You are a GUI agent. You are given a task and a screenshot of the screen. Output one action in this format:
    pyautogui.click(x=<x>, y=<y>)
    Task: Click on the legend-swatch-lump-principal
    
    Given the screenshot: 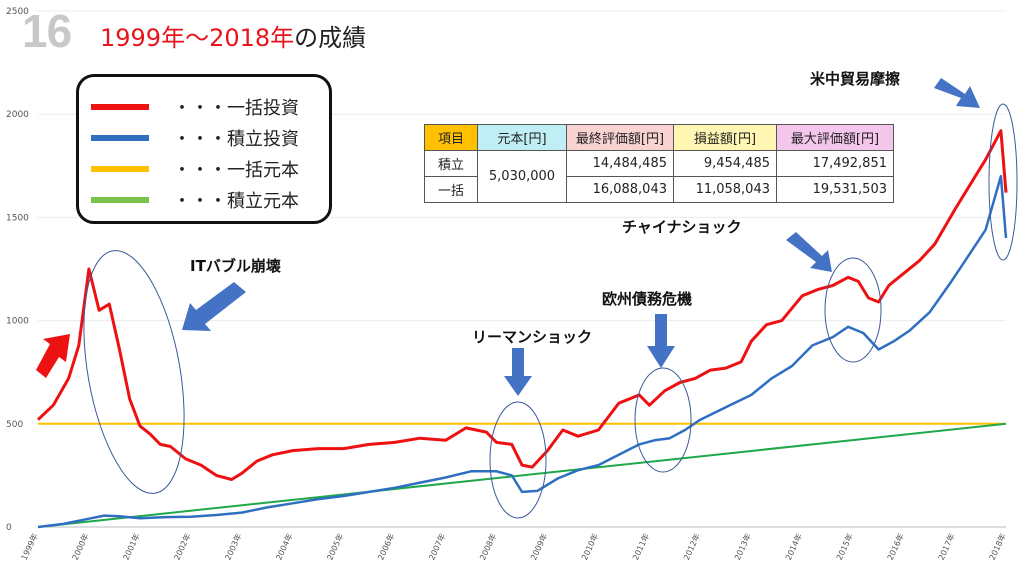 What is the action you would take?
    pyautogui.click(x=120, y=168)
    